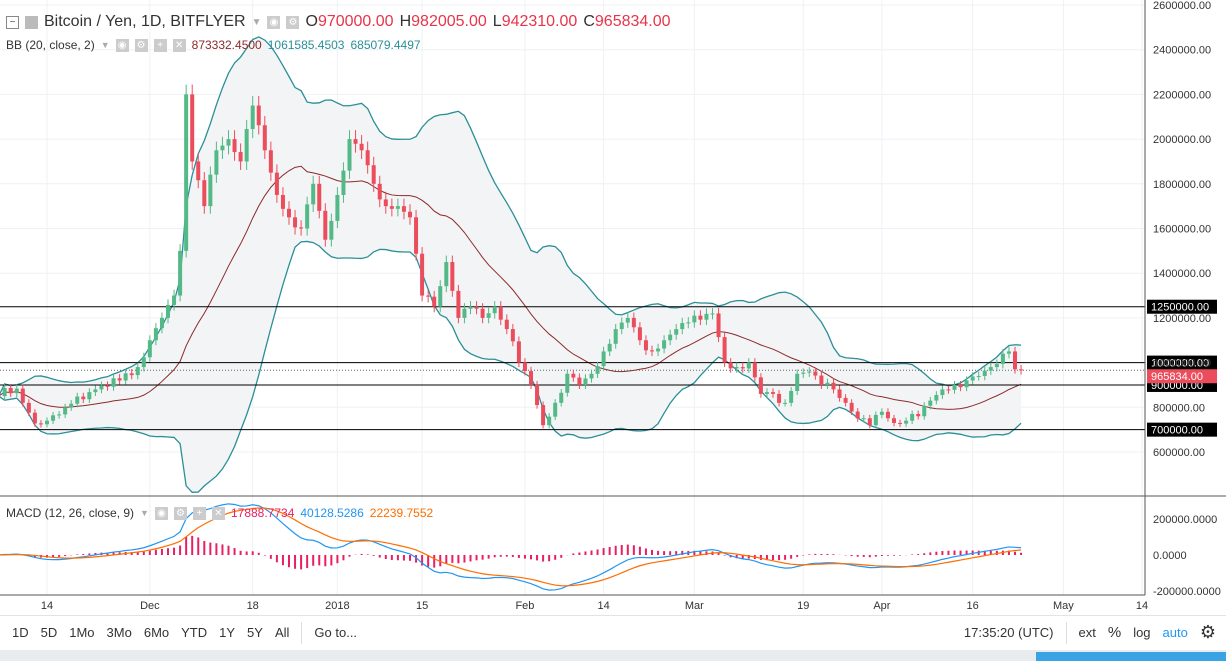 The height and width of the screenshot is (661, 1226). I want to click on divider, so click(1066, 632).